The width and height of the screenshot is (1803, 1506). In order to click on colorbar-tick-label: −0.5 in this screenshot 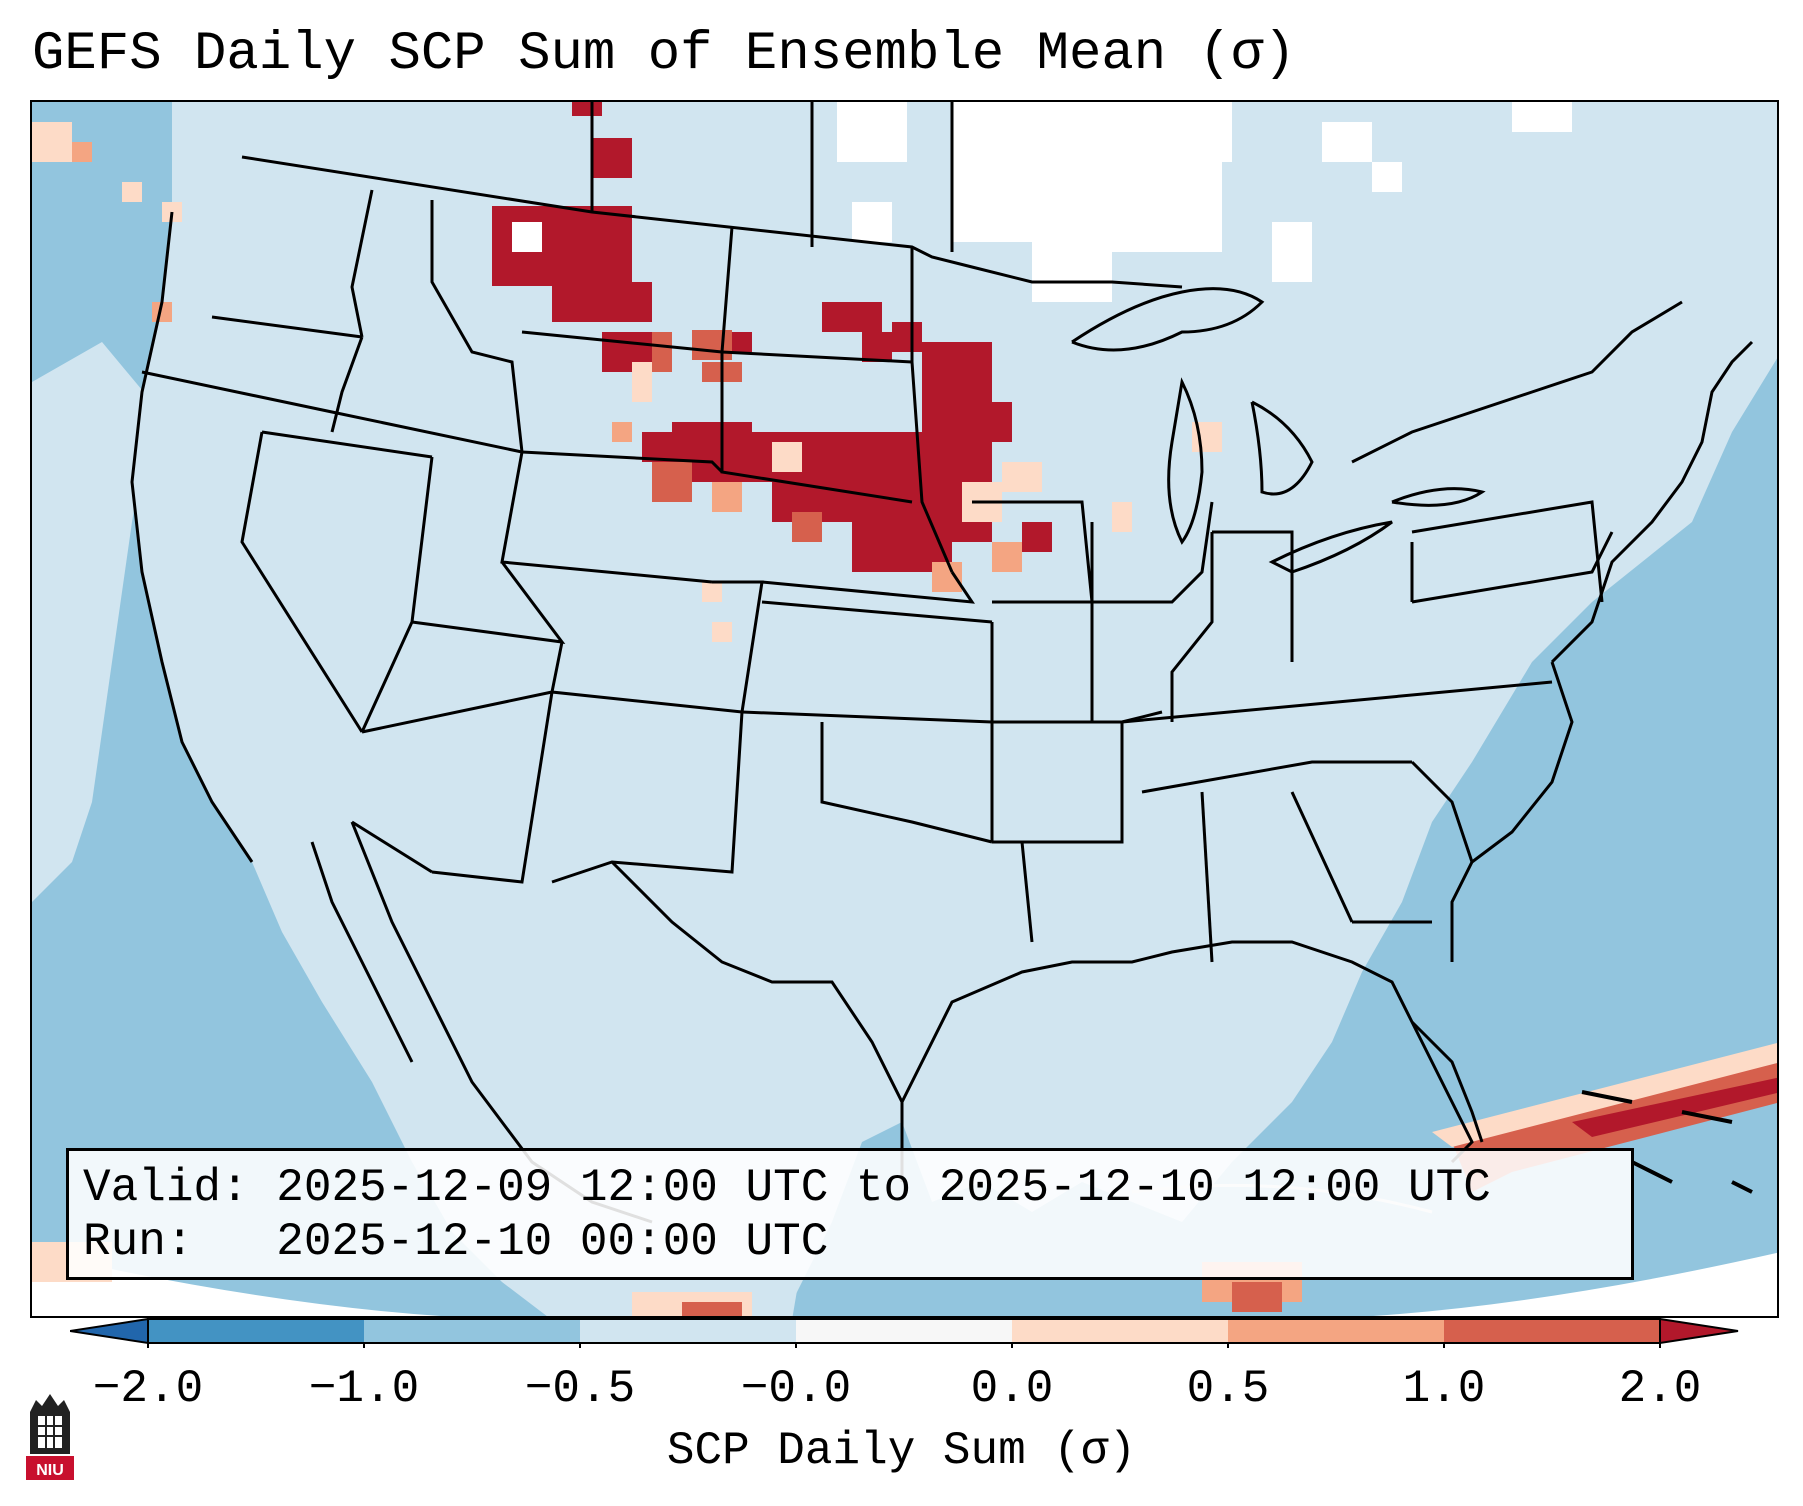, I will do `click(580, 1389)`.